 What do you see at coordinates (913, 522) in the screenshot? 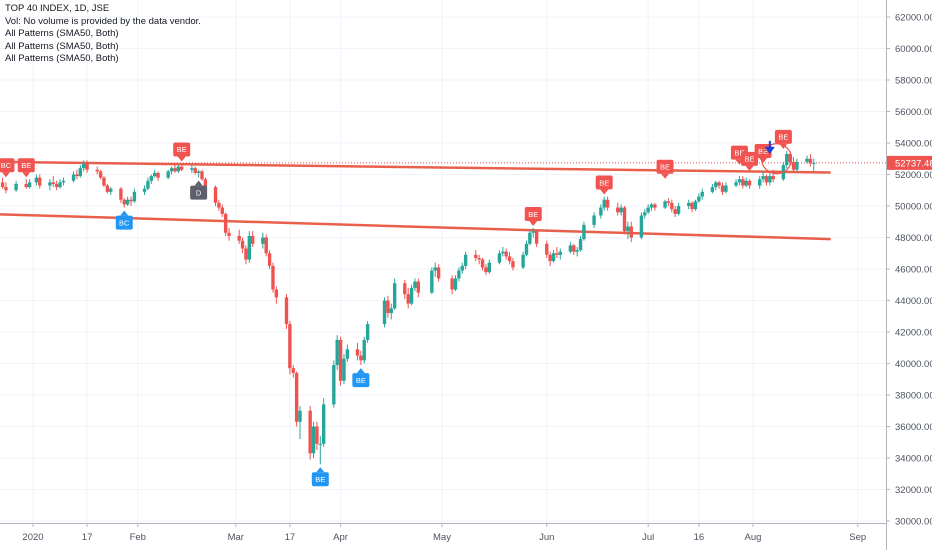
I see `y-tick-label: 30000.00` at bounding box center [913, 522].